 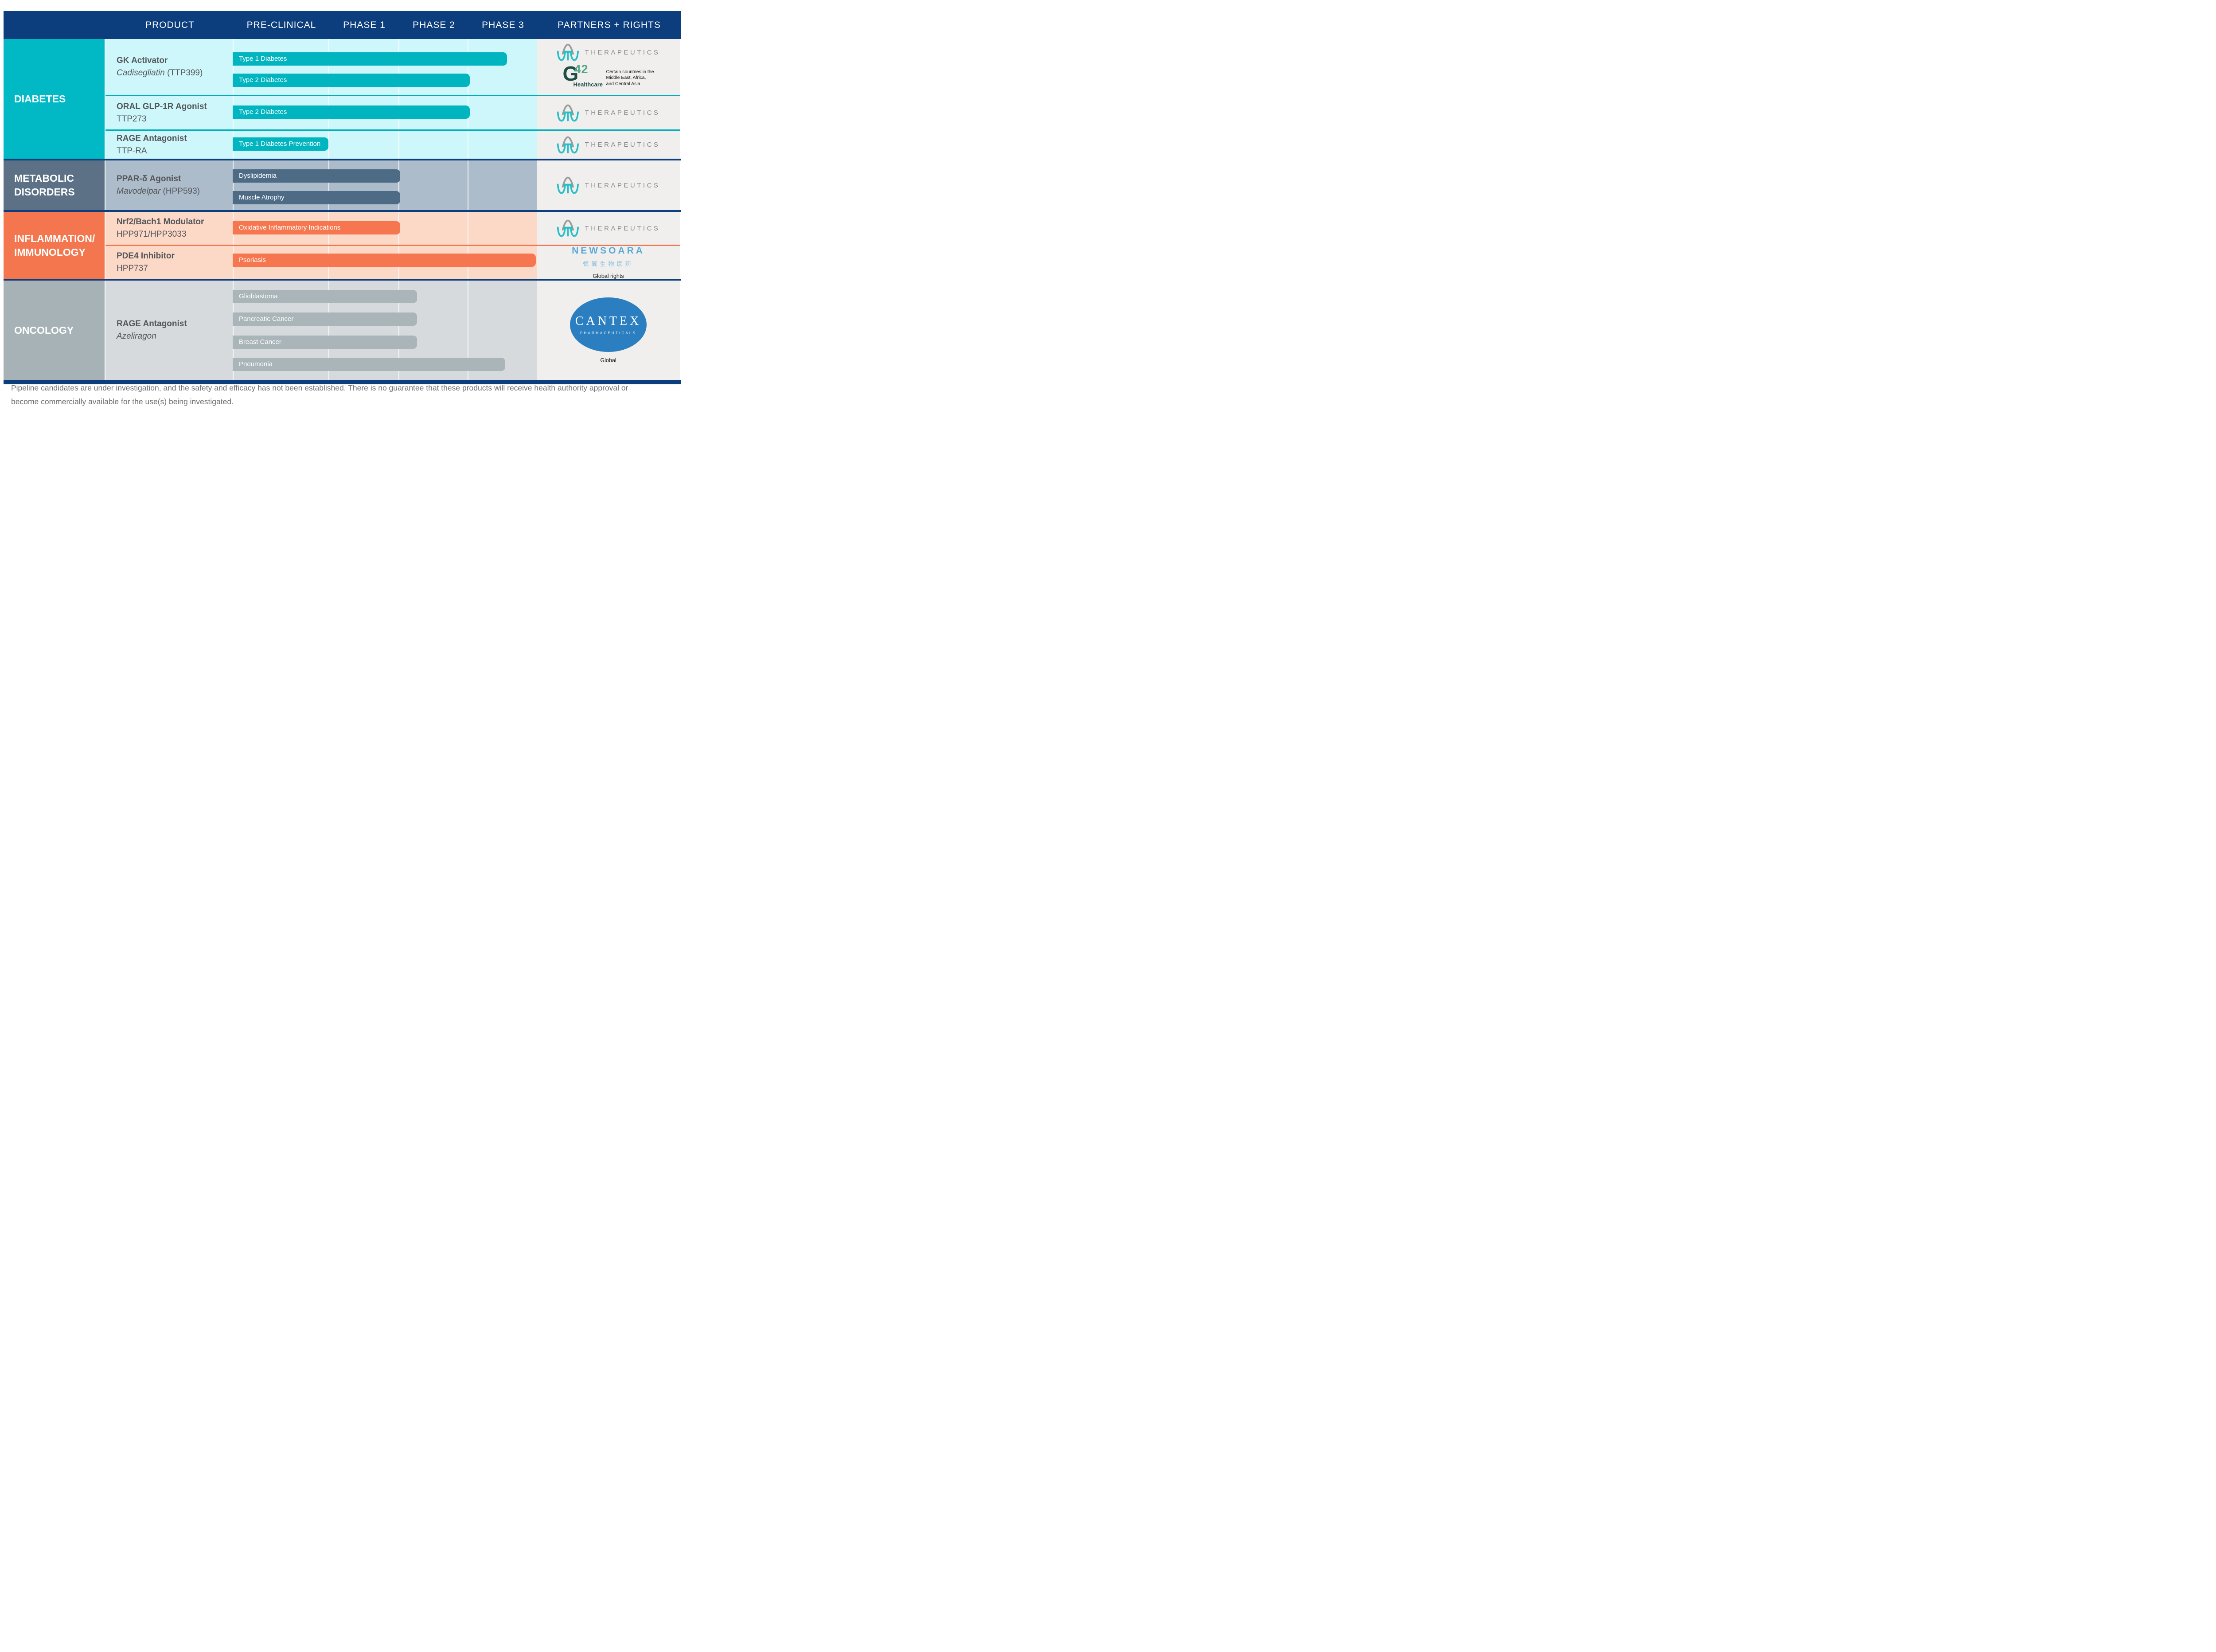 What do you see at coordinates (370, 59) in the screenshot?
I see `progress-bar: Type 1 Diabetes` at bounding box center [370, 59].